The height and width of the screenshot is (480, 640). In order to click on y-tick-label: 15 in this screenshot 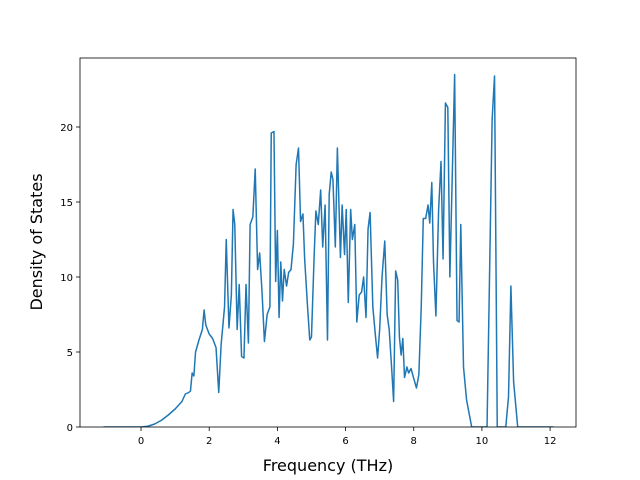, I will do `click(66, 203)`.